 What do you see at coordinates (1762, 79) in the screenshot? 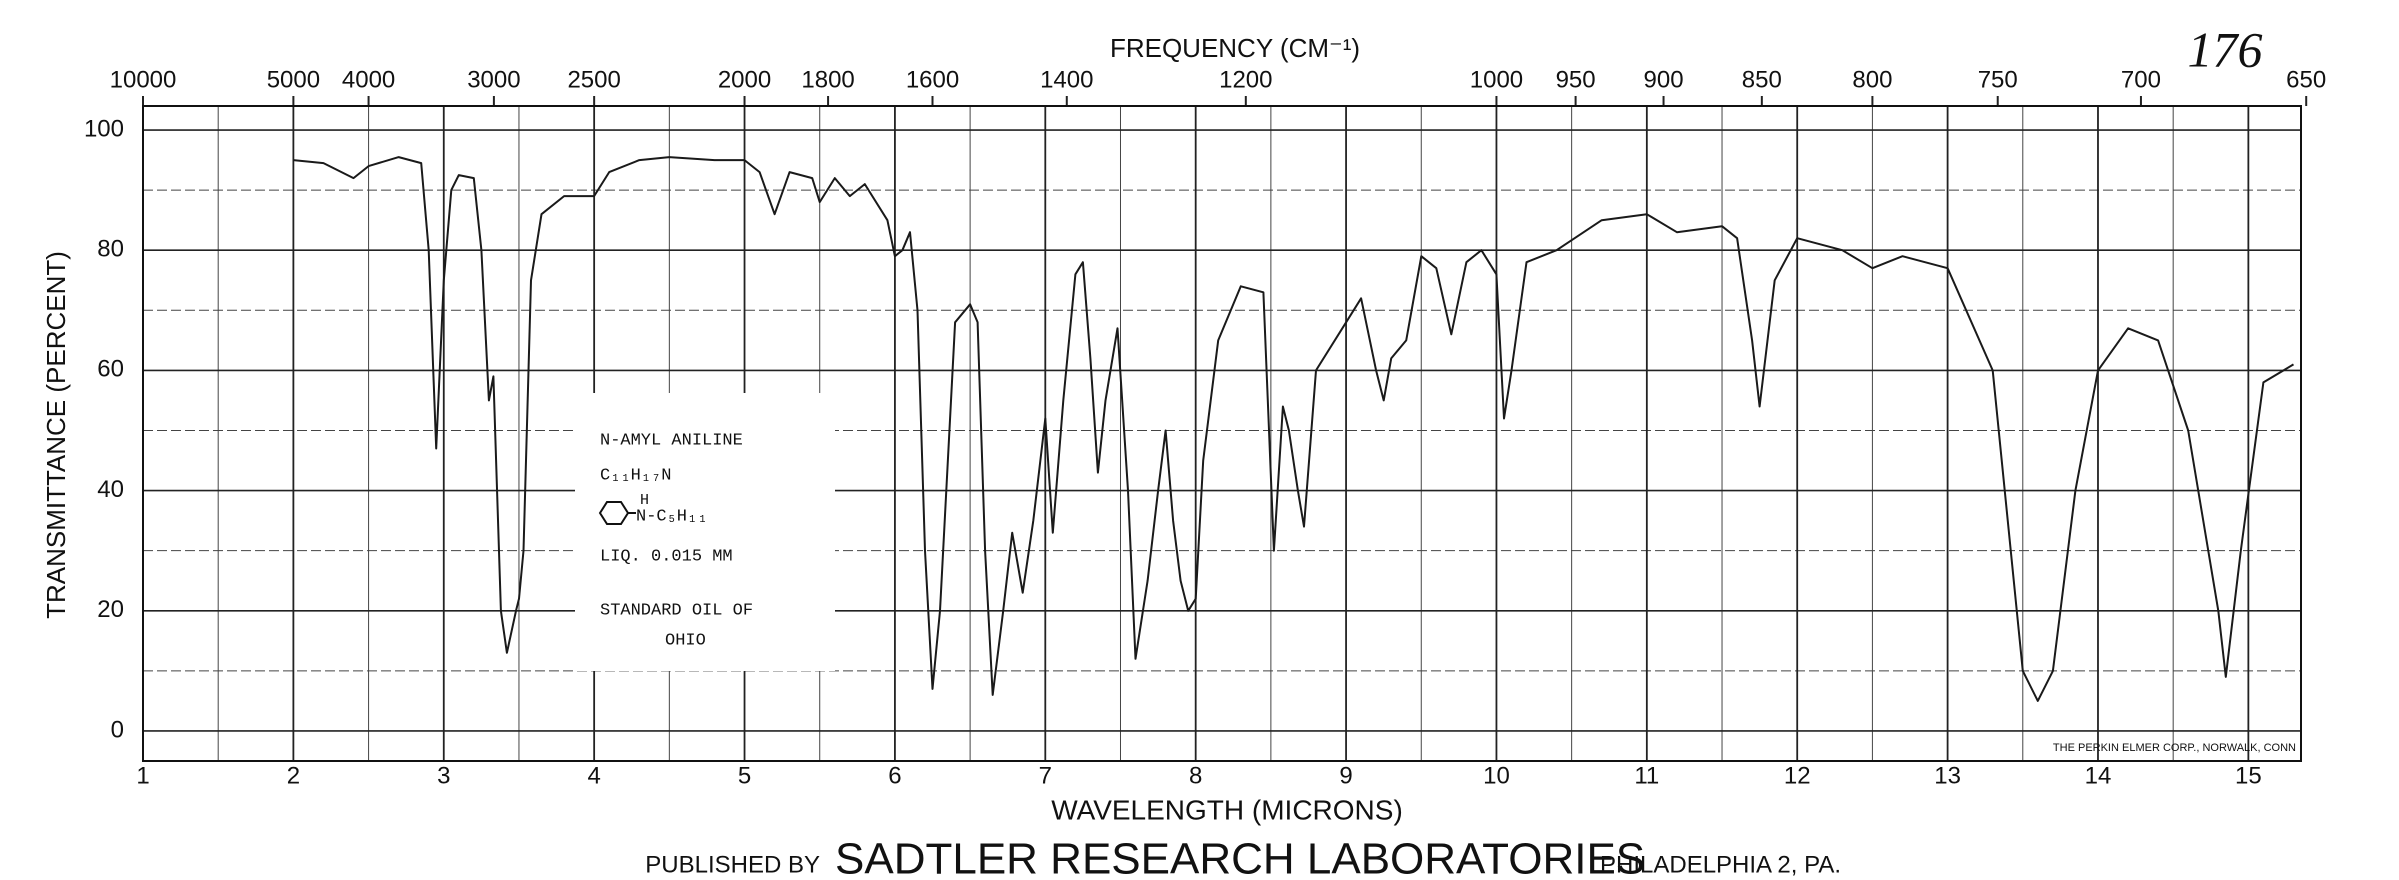
I see `top-tick-label: 850` at bounding box center [1762, 79].